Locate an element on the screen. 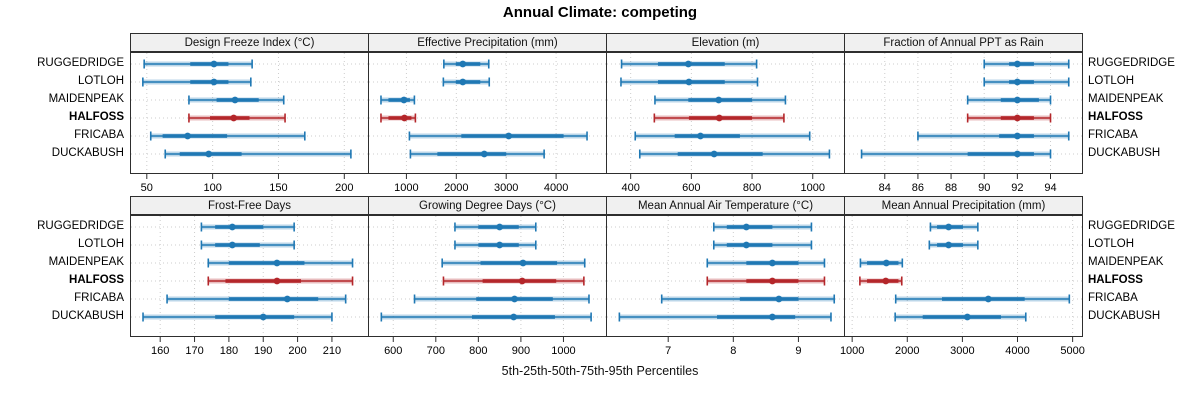 This screenshot has width=1200, height=400. site-label-right-maidenpeak: MAIDENPEAK is located at coordinates (1126, 262).